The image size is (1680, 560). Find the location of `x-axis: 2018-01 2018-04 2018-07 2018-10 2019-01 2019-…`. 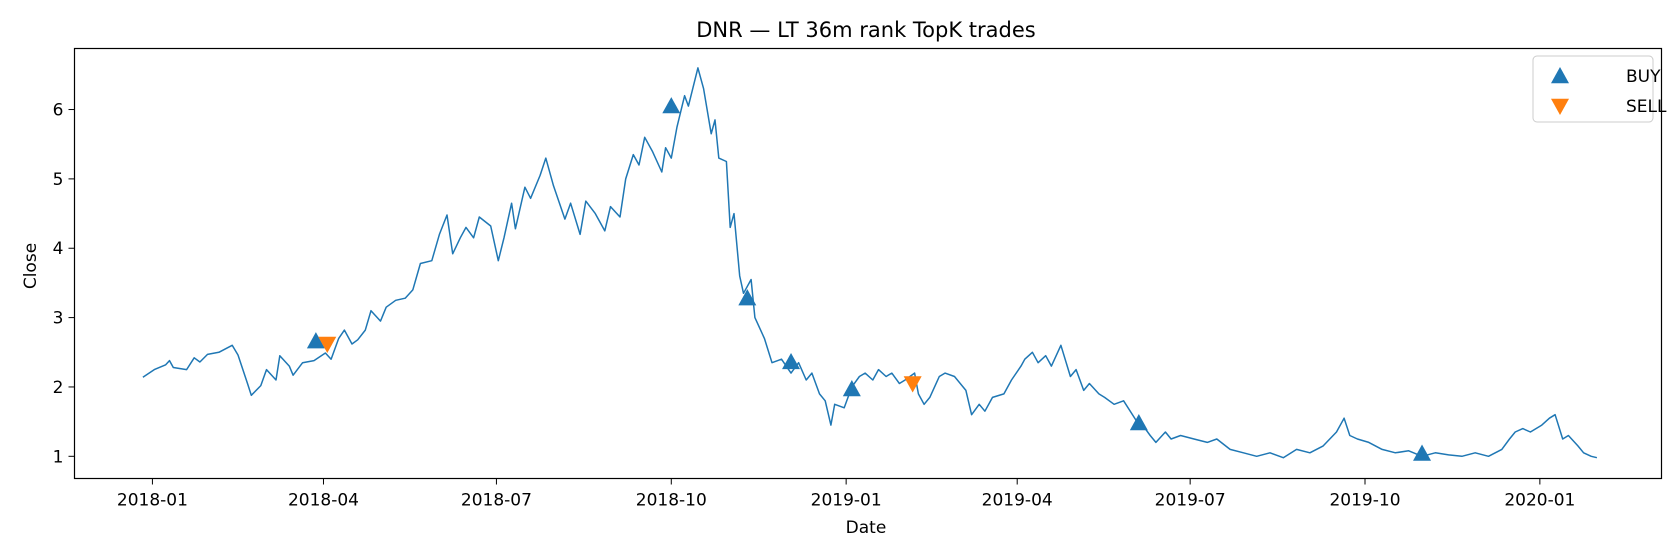

x-axis: 2018-01 2018-04 2018-07 2018-10 2019-01 2019-… is located at coordinates (846, 494).